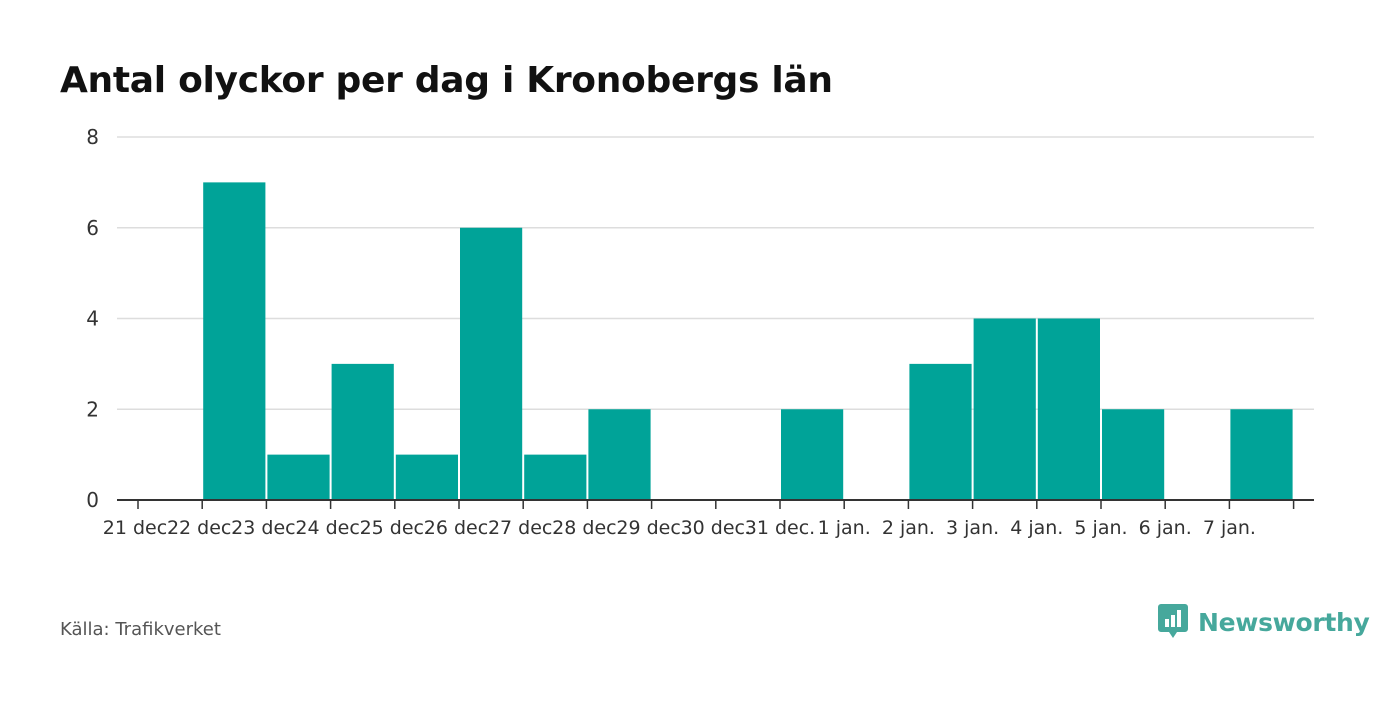 This screenshot has height=702, width=1400. I want to click on x-tick-label: 1 jan., so click(844, 528).